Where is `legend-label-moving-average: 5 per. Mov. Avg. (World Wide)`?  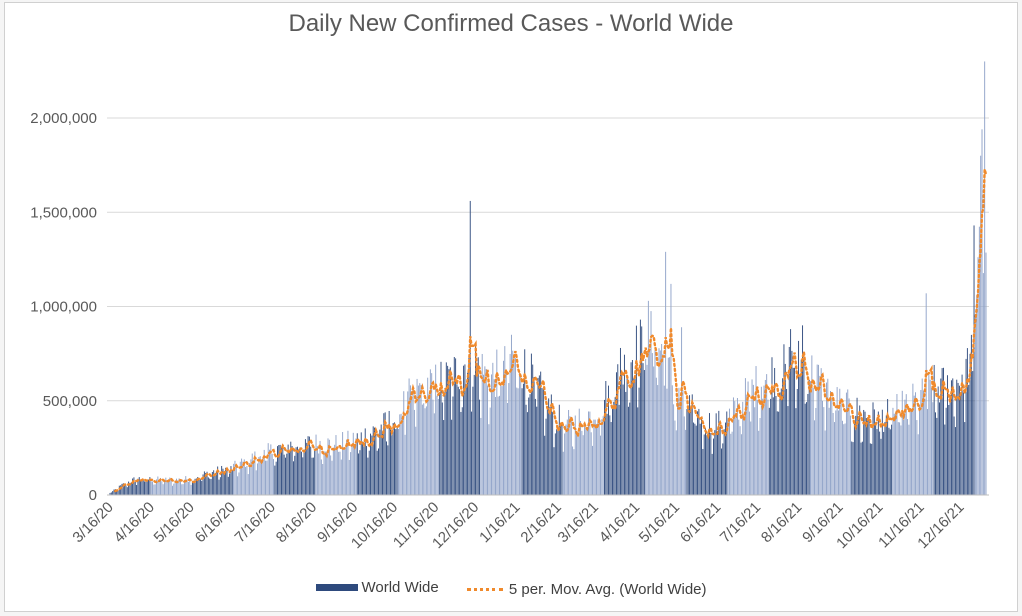 legend-label-moving-average: 5 per. Mov. Avg. (World Wide) is located at coordinates (607, 589).